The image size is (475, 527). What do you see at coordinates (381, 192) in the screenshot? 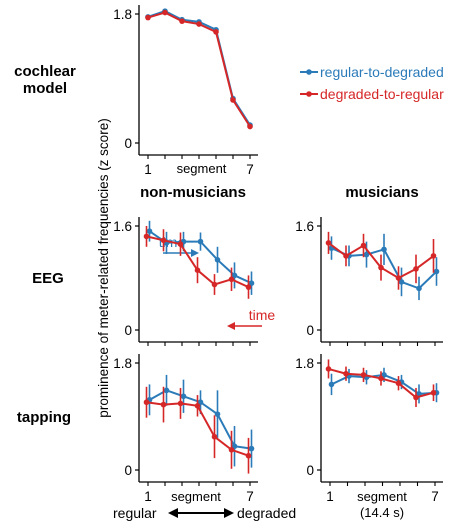
I see `col-title-musicians: musicians` at bounding box center [381, 192].